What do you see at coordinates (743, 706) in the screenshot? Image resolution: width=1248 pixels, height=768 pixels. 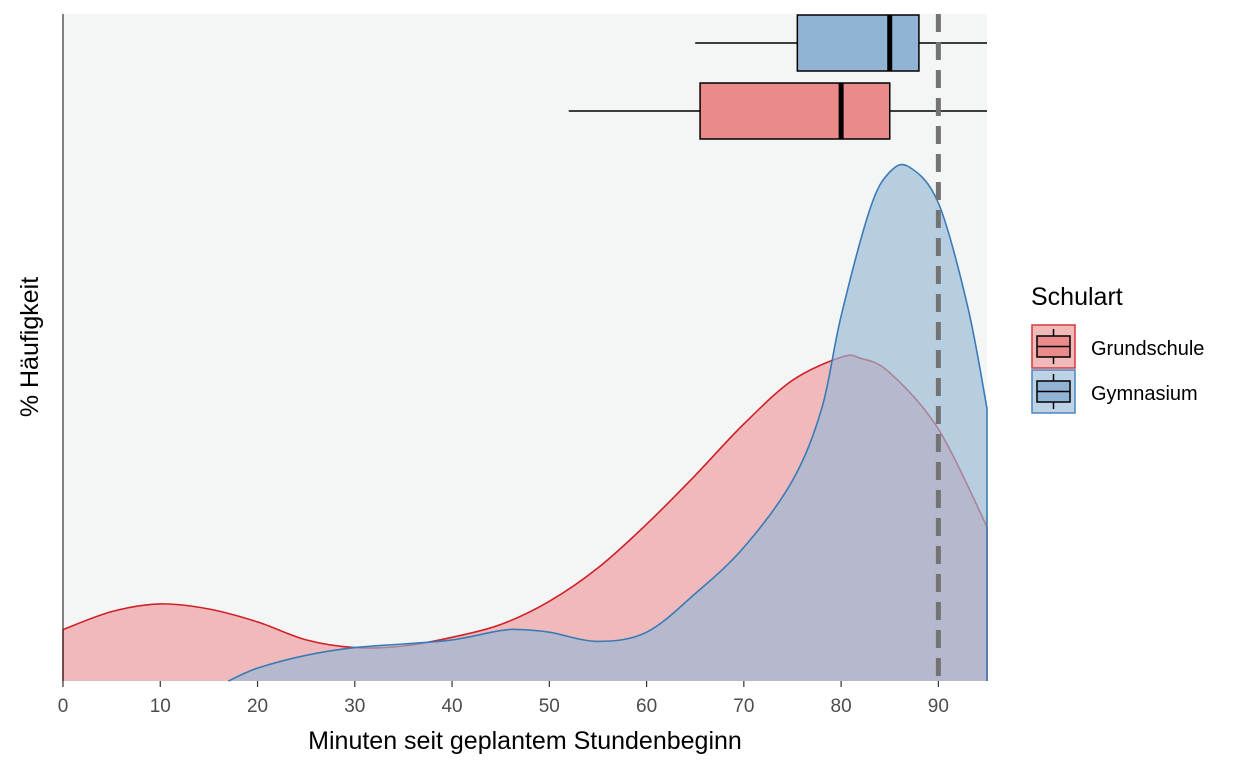 I see `x-tick-label-70: 70` at bounding box center [743, 706].